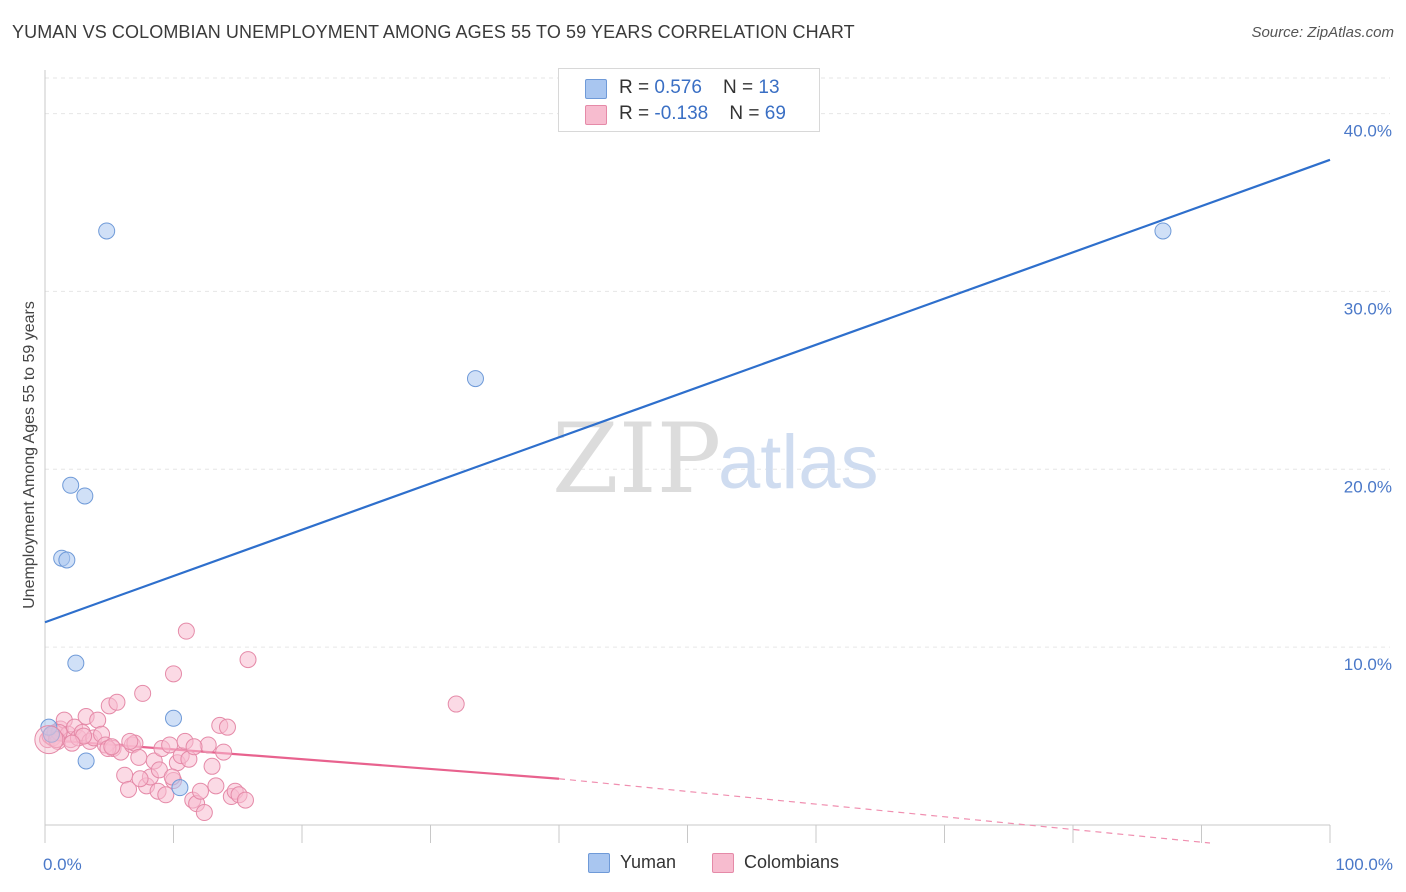 The height and width of the screenshot is (892, 1406). What do you see at coordinates (1364, 864) in the screenshot?
I see `x-tick-label: 100.0%` at bounding box center [1364, 864].